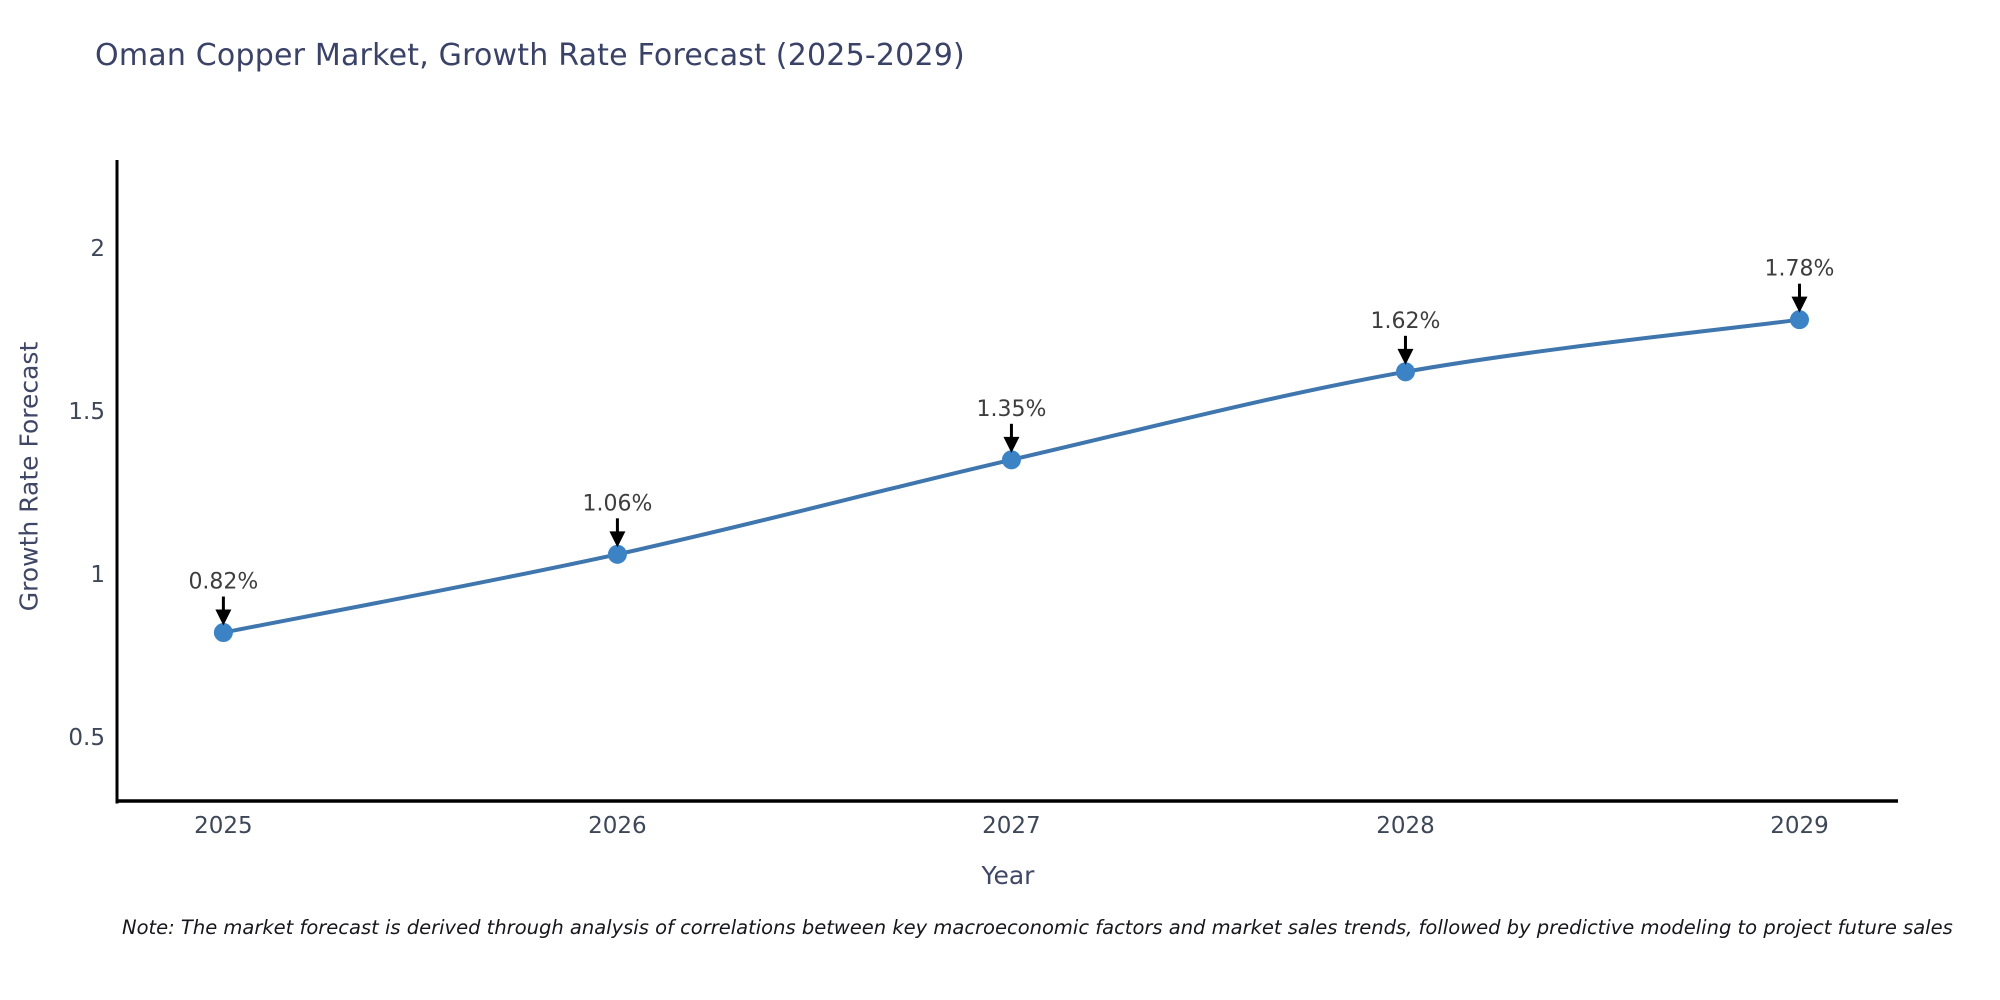  I want to click on x-tick-label: 2029, so click(1799, 826).